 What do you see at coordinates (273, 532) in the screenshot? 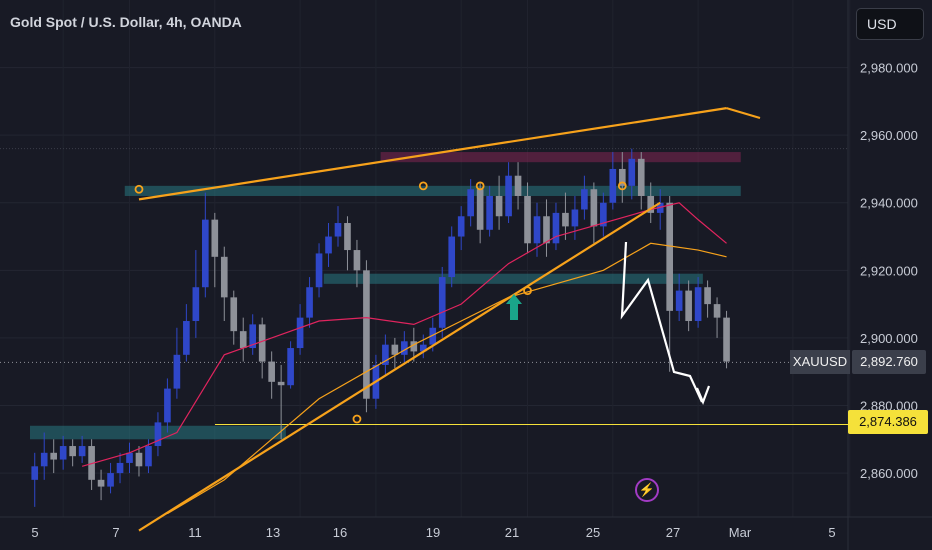
I see `x-tick-label: 13` at bounding box center [273, 532].